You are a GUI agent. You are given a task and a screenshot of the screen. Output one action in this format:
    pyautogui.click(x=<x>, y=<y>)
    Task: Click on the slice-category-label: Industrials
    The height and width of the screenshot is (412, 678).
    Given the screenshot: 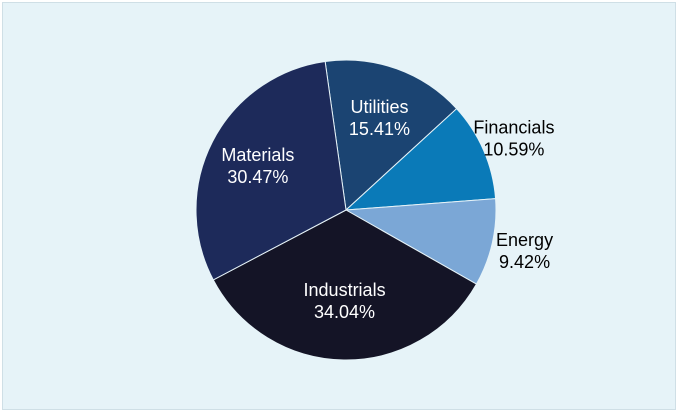 What is the action you would take?
    pyautogui.click(x=345, y=290)
    